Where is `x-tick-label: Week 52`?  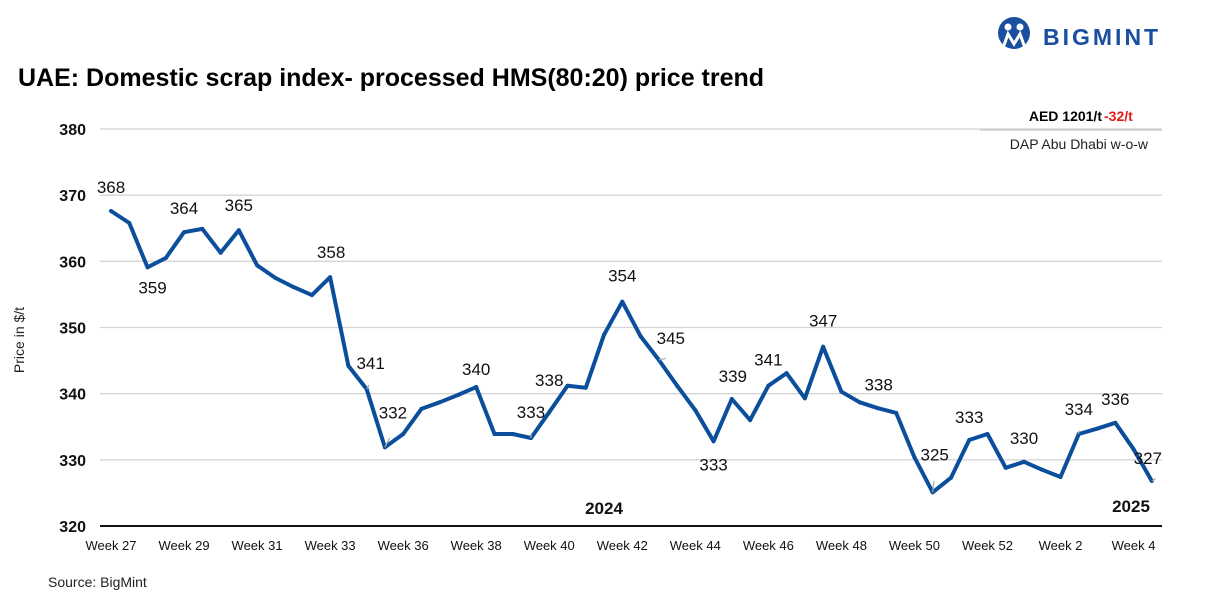
x-tick-label: Week 52 is located at coordinates (987, 545).